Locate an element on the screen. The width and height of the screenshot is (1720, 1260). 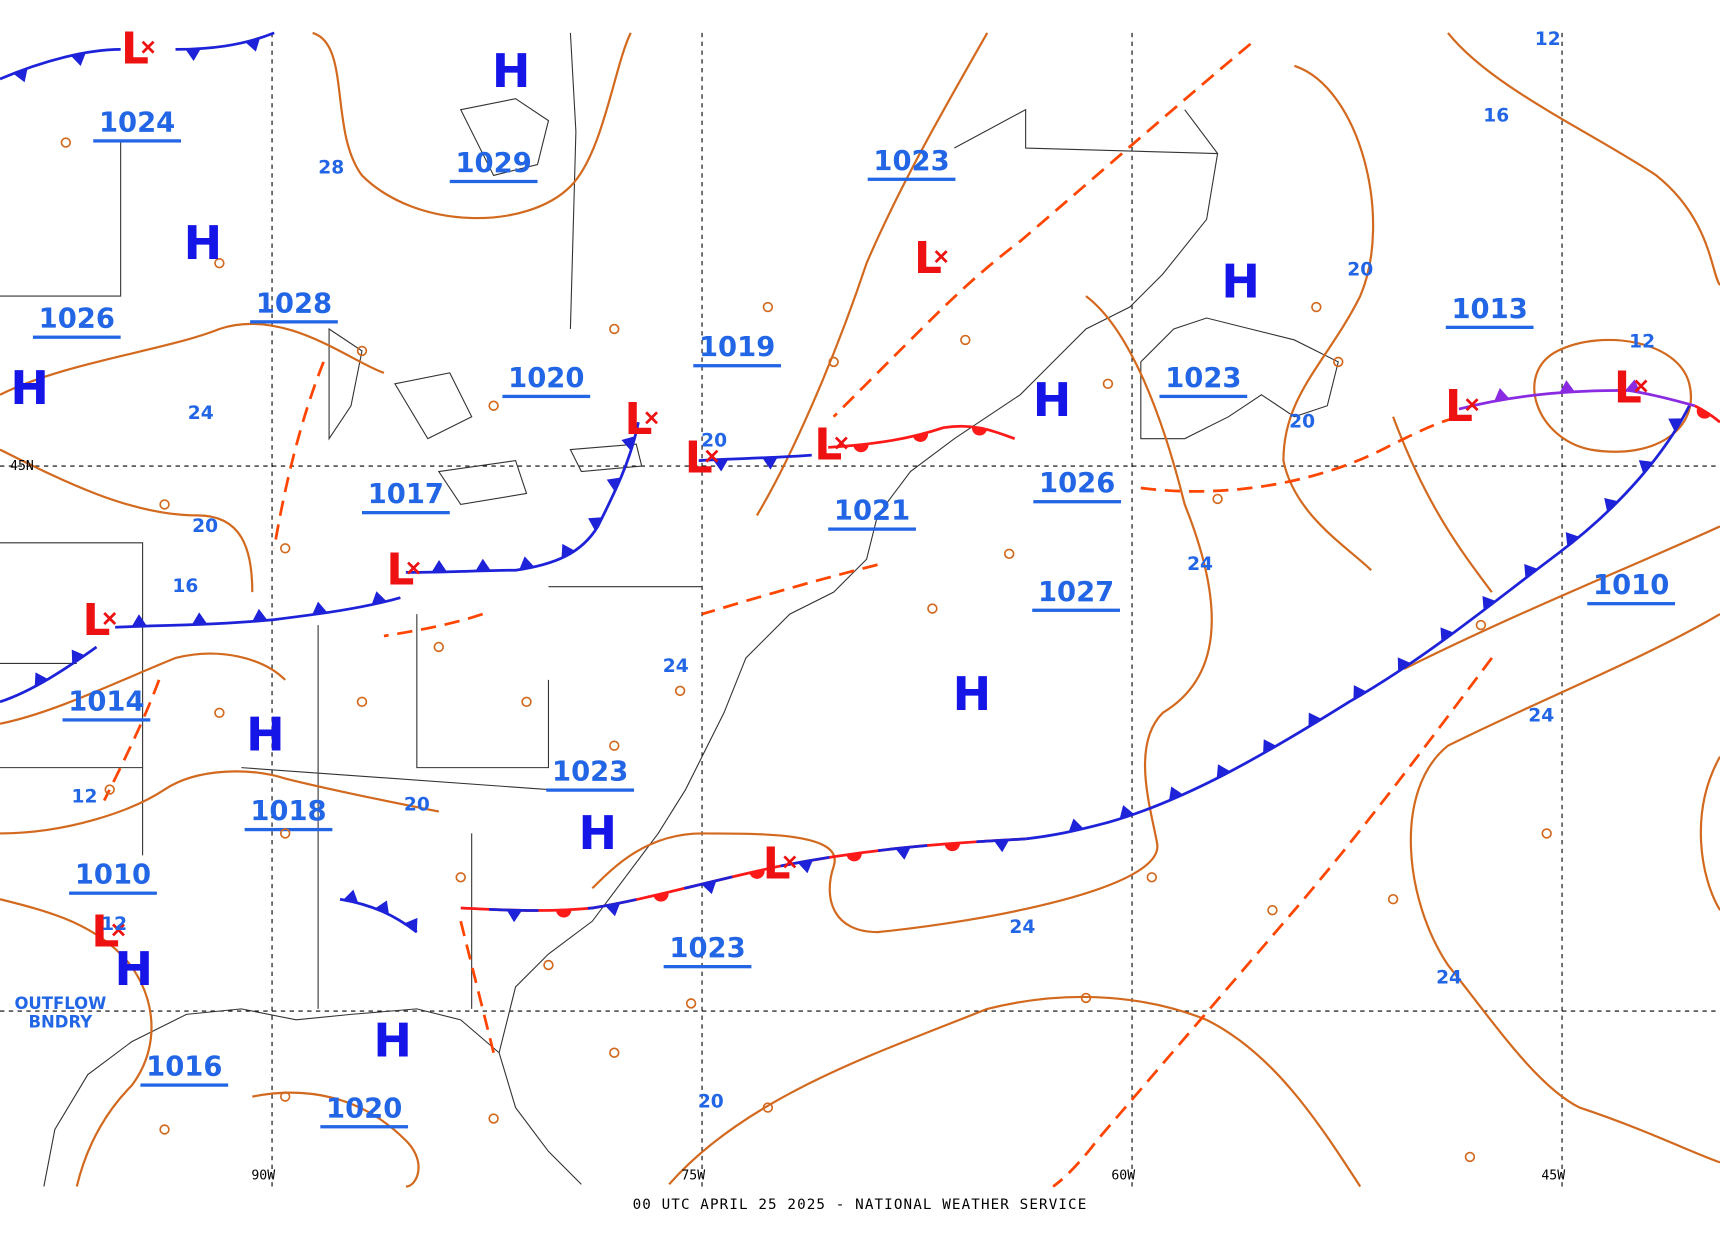
pressure-label: 1018 is located at coordinates (288, 811).